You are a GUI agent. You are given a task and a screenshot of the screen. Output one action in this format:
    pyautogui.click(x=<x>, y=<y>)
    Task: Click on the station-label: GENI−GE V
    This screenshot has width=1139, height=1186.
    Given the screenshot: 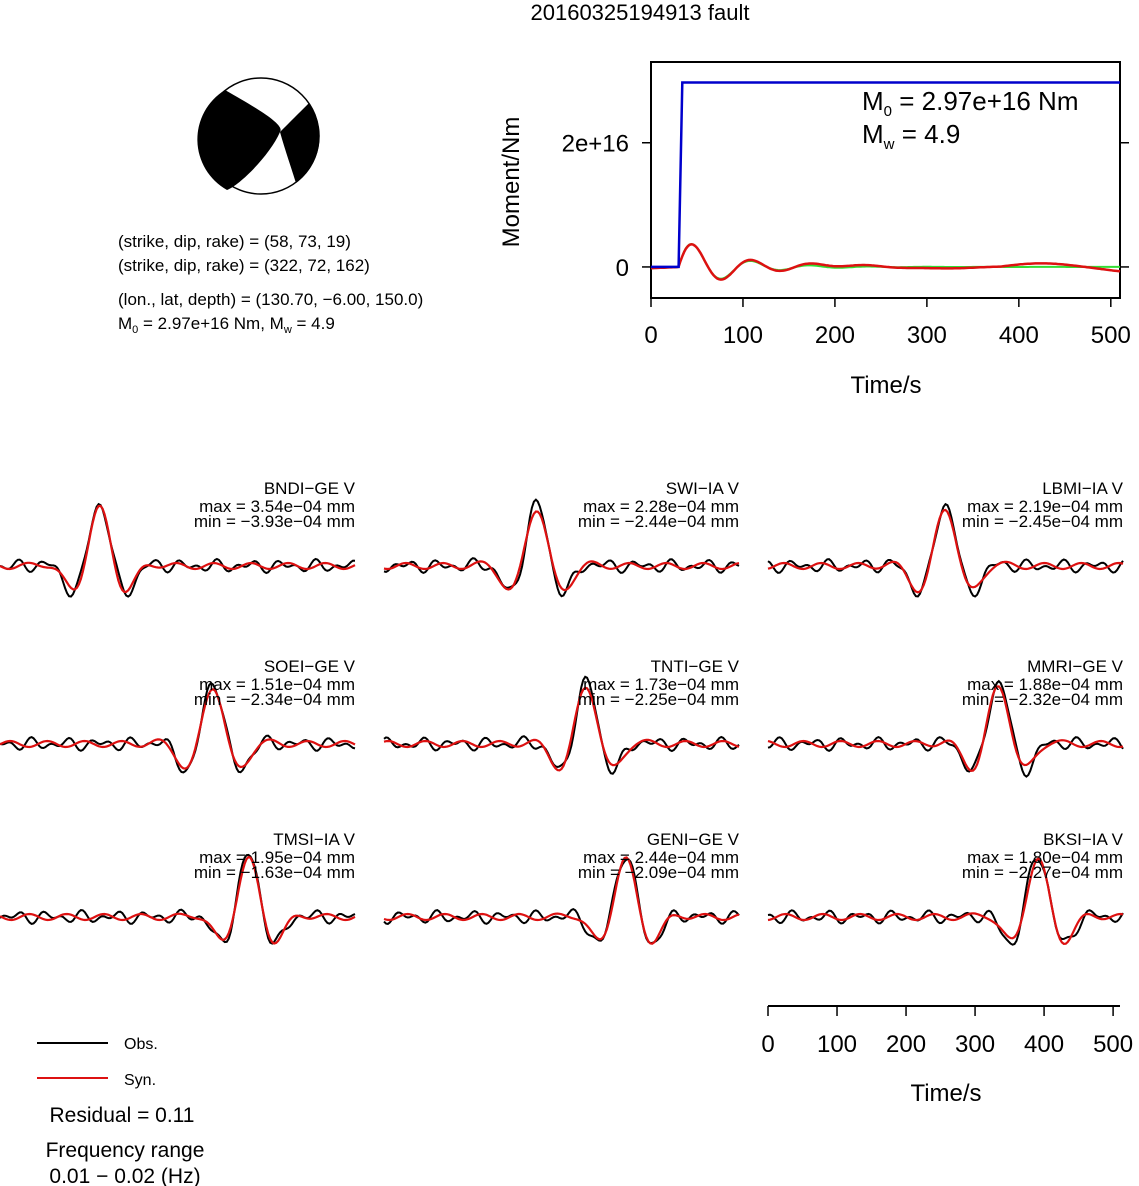 What is the action you would take?
    pyautogui.click(x=693, y=839)
    